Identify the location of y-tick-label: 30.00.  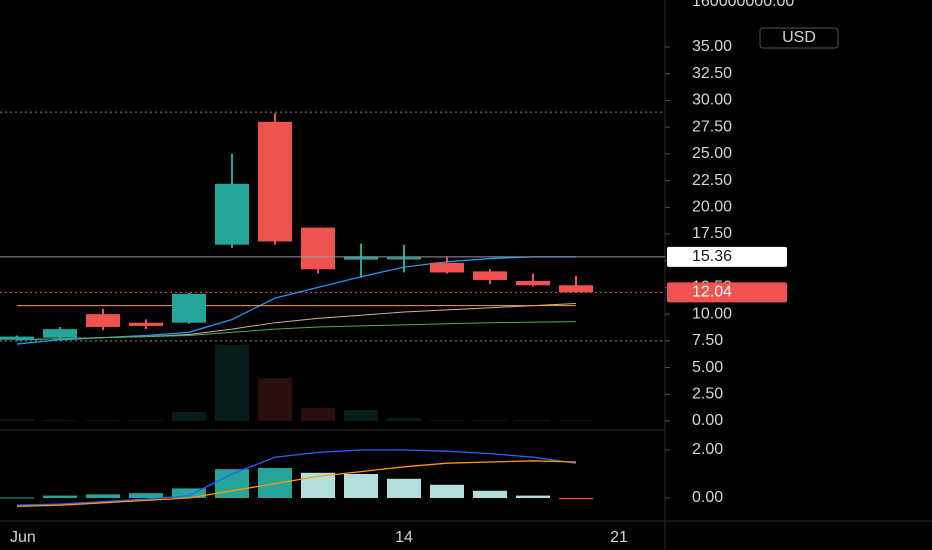
(712, 100).